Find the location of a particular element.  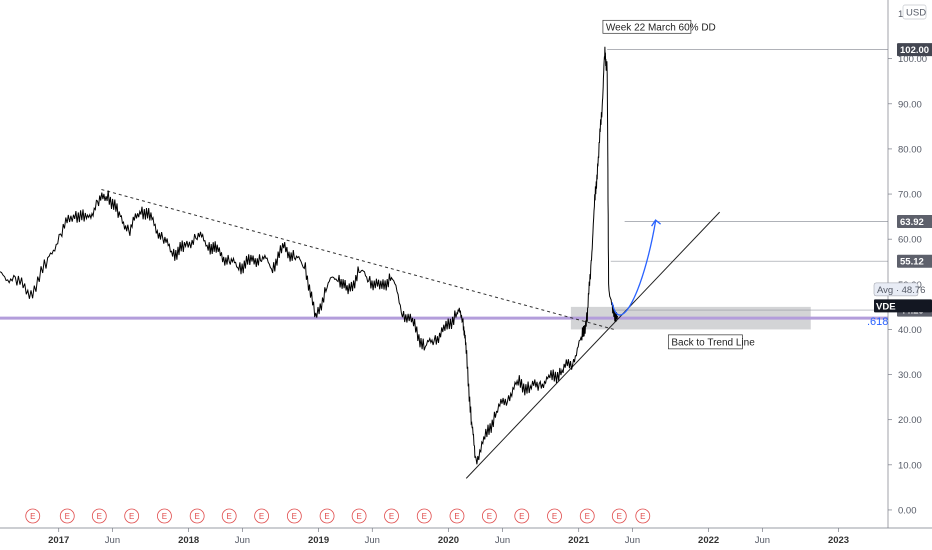

y-tick-label: 70.00 is located at coordinates (910, 195).